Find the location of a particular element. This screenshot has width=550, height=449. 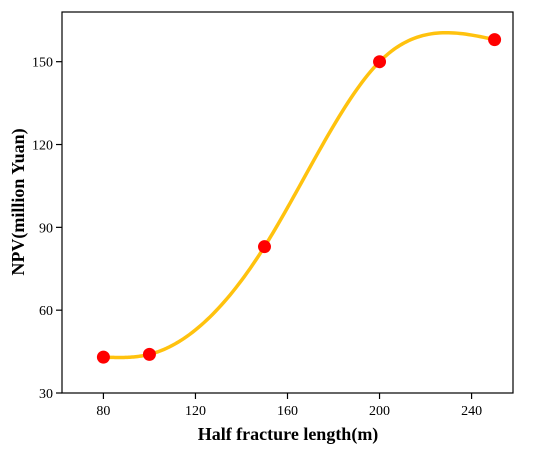

y-tick-label: 30 is located at coordinates (46, 394).